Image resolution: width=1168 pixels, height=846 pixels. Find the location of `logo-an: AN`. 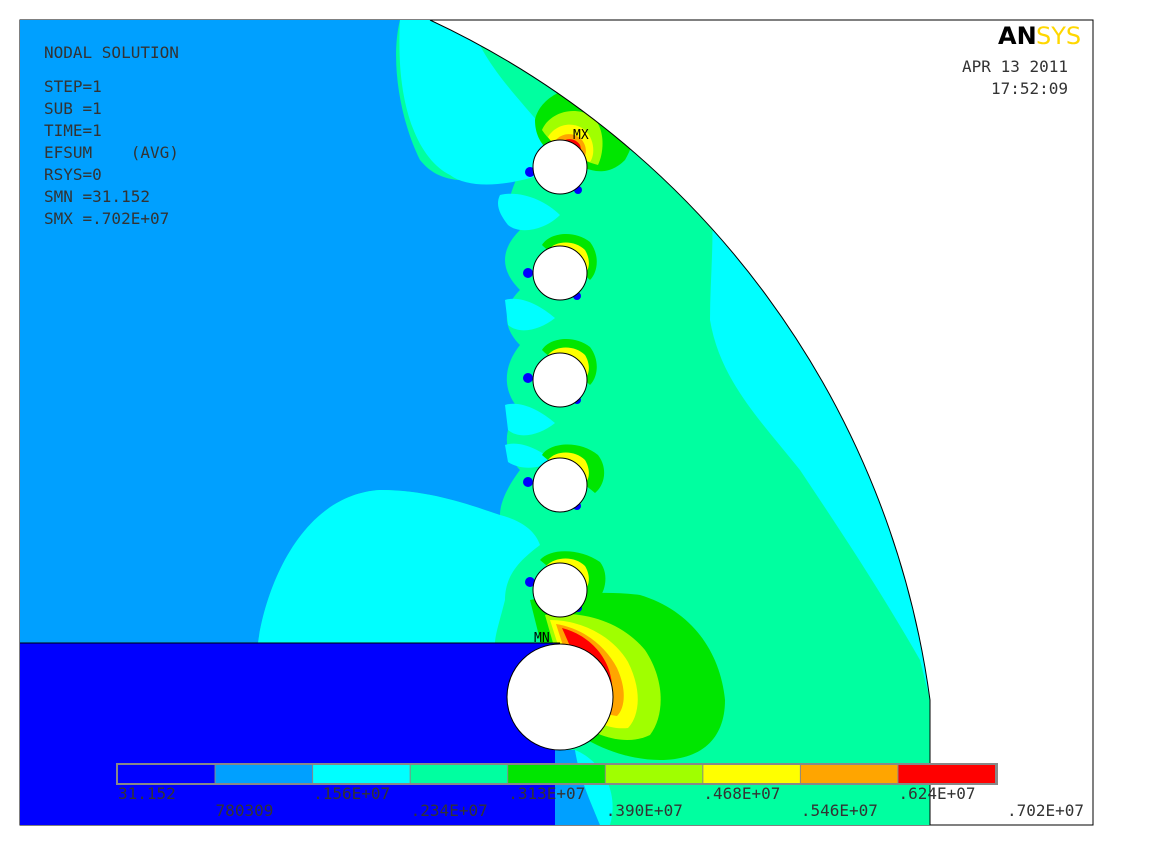

logo-an: AN is located at coordinates (1017, 36).